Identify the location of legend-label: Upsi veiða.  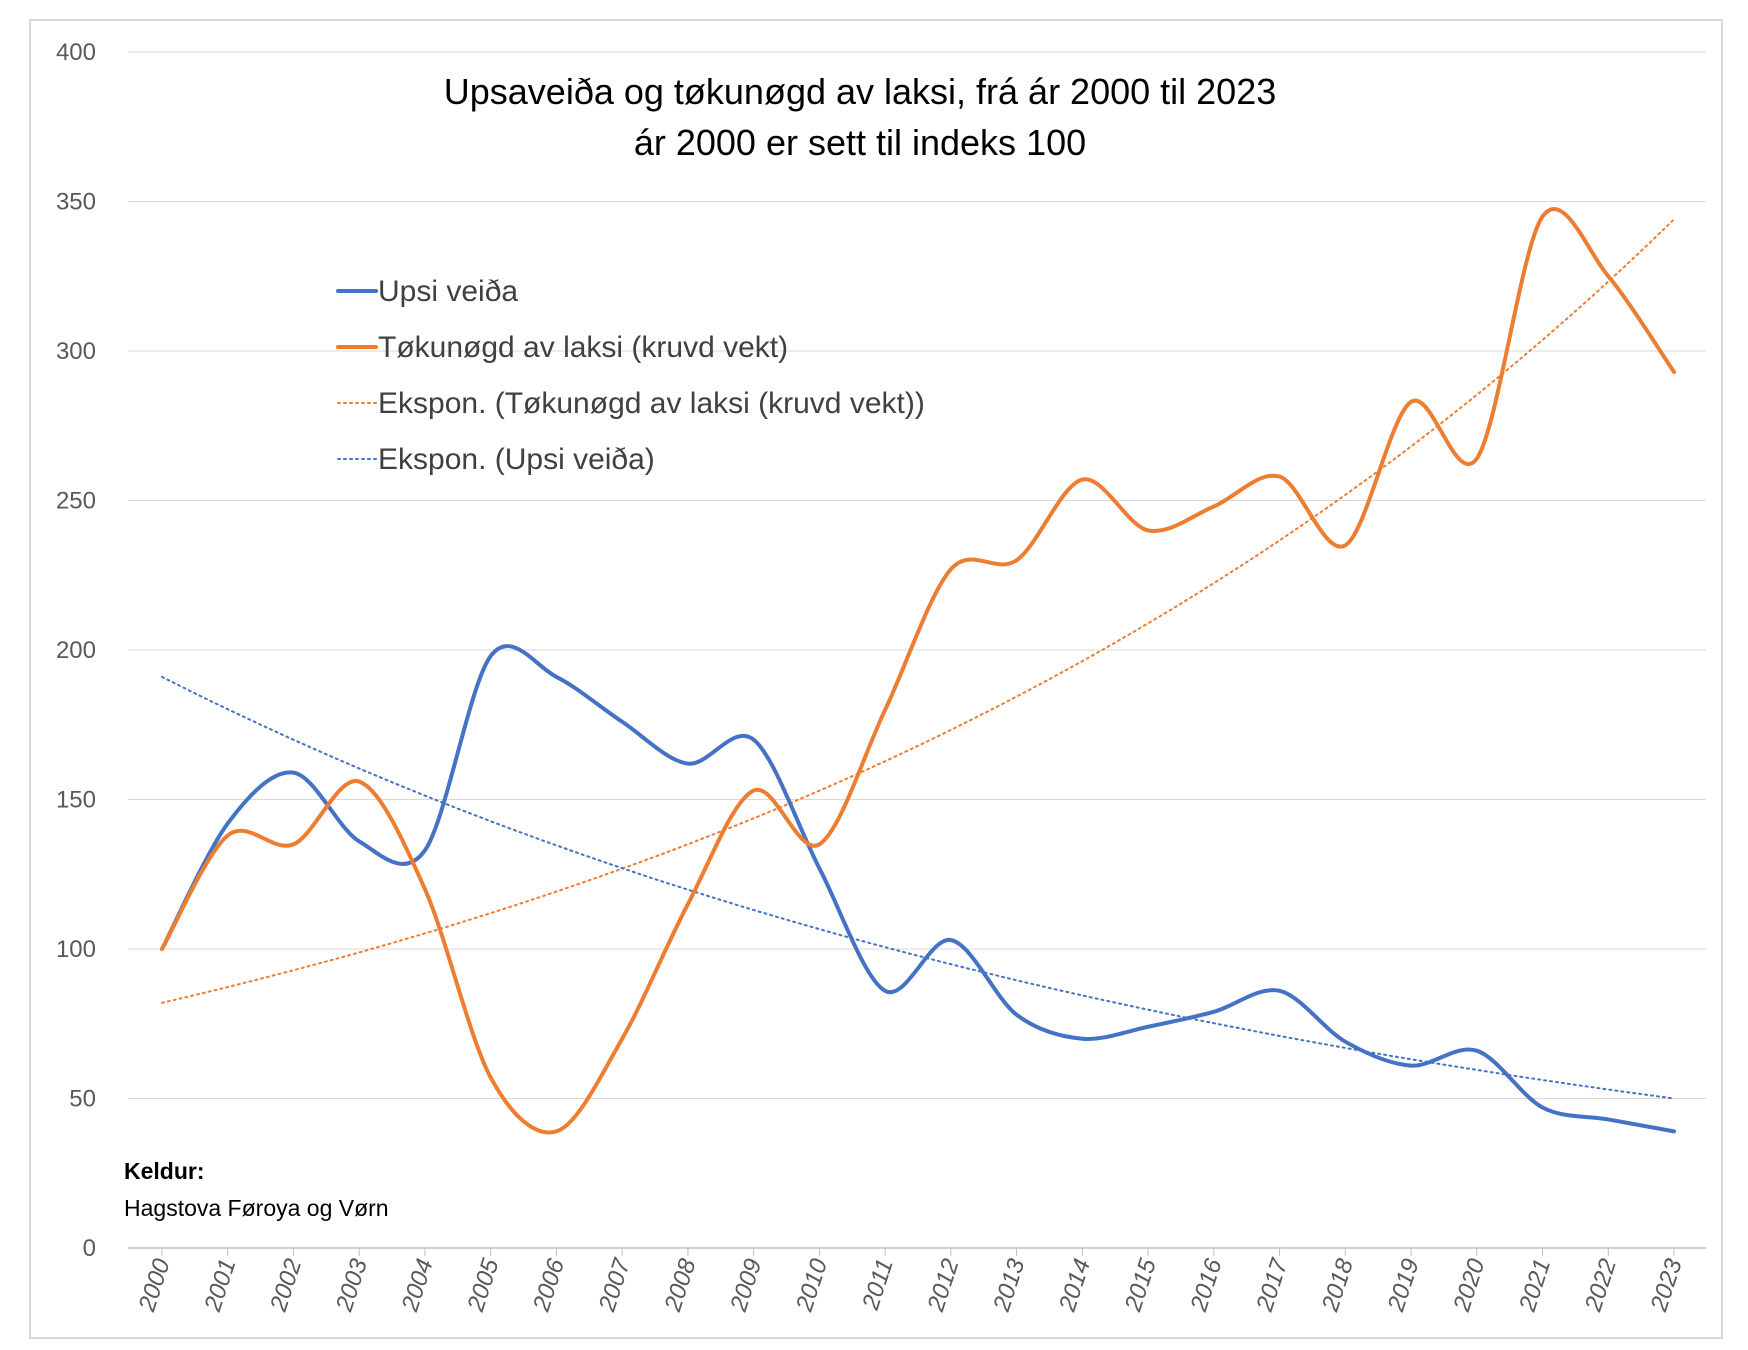
(448, 291).